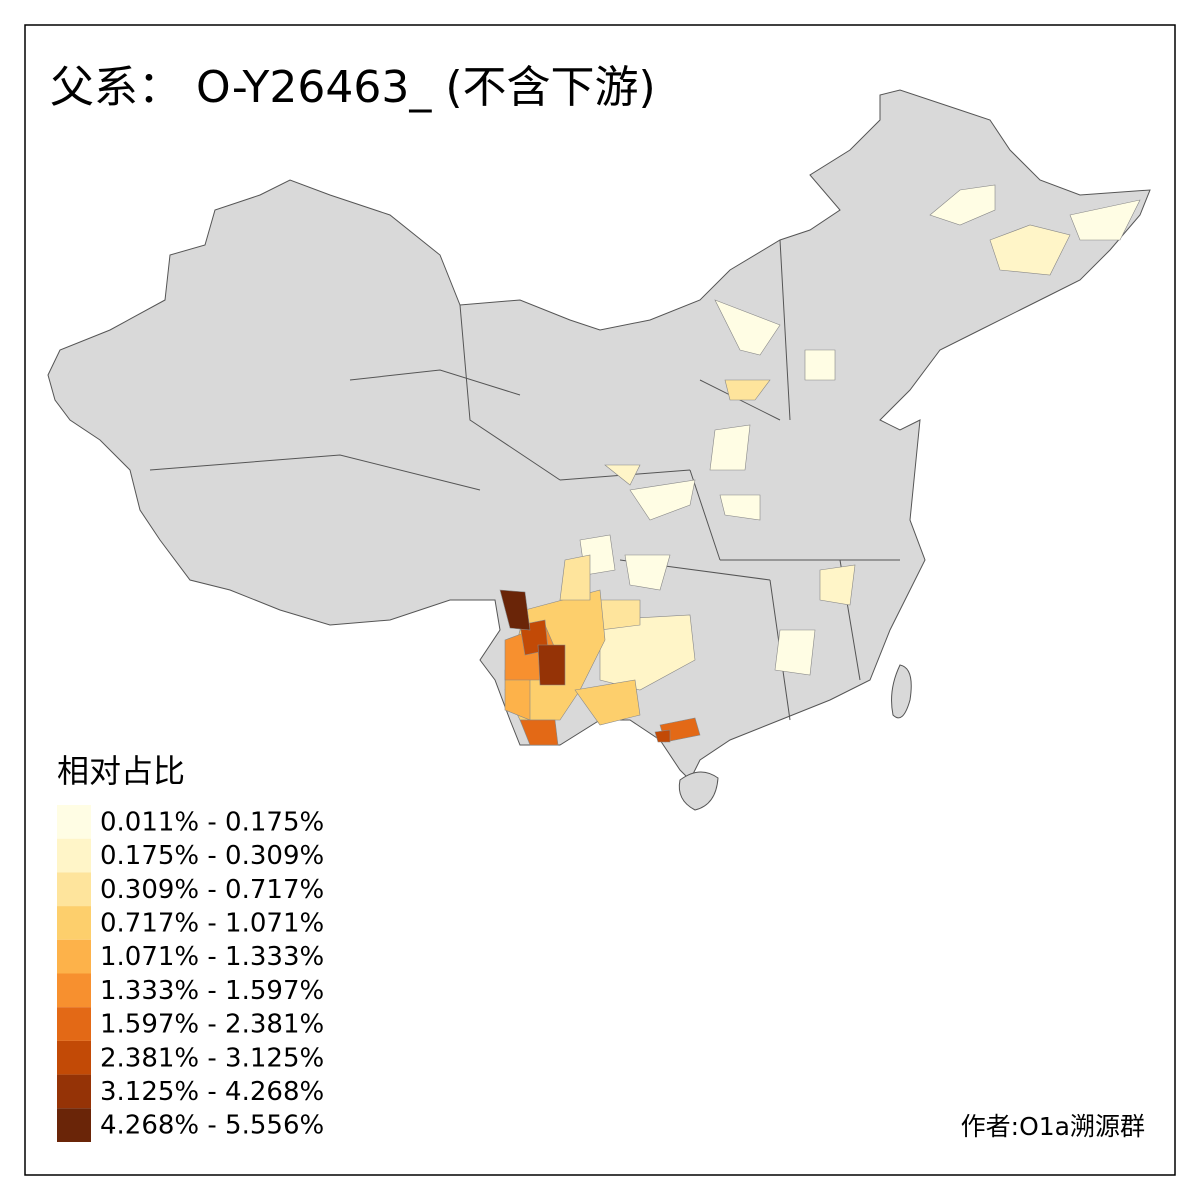  Describe the element at coordinates (212, 991) in the screenshot. I see `legend-label: 1.333% - 1.597%` at that location.